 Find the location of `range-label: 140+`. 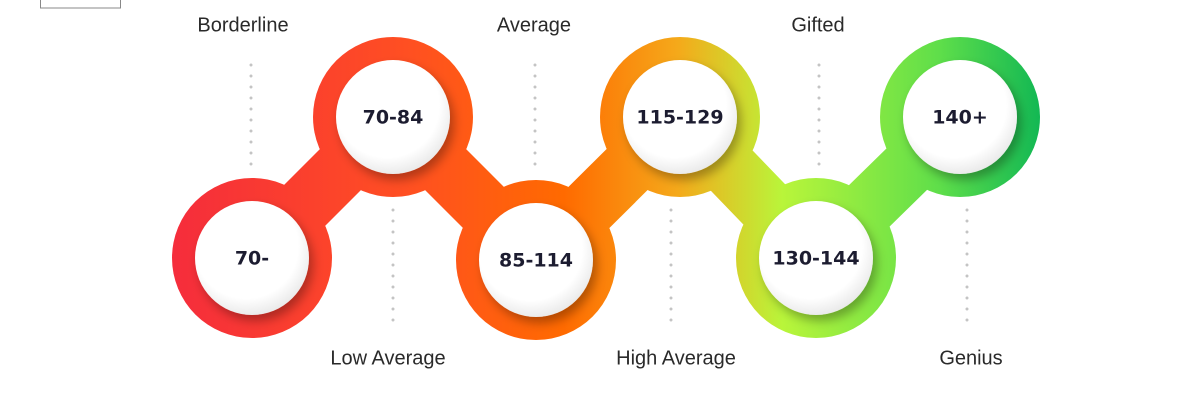

range-label: 140+ is located at coordinates (960, 118).